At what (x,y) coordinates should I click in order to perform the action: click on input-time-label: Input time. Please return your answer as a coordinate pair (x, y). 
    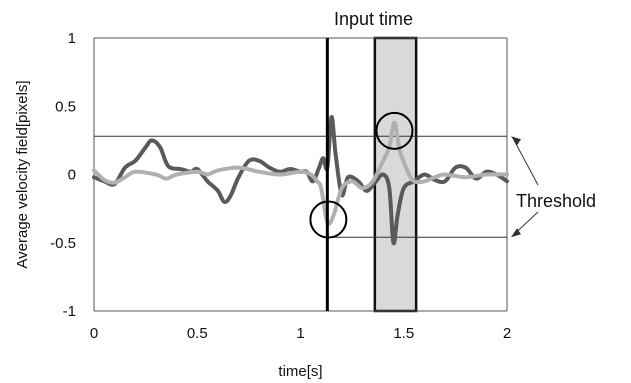
    Looking at the image, I should click on (373, 19).